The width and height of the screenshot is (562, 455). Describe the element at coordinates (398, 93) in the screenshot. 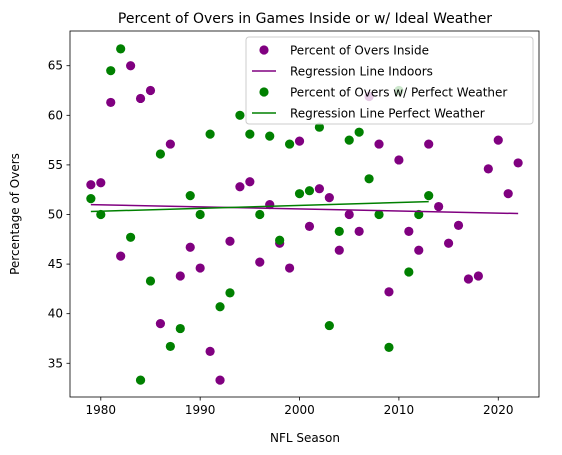

I see `legend-label: Percent of Overs w/ Perfect Weather` at that location.